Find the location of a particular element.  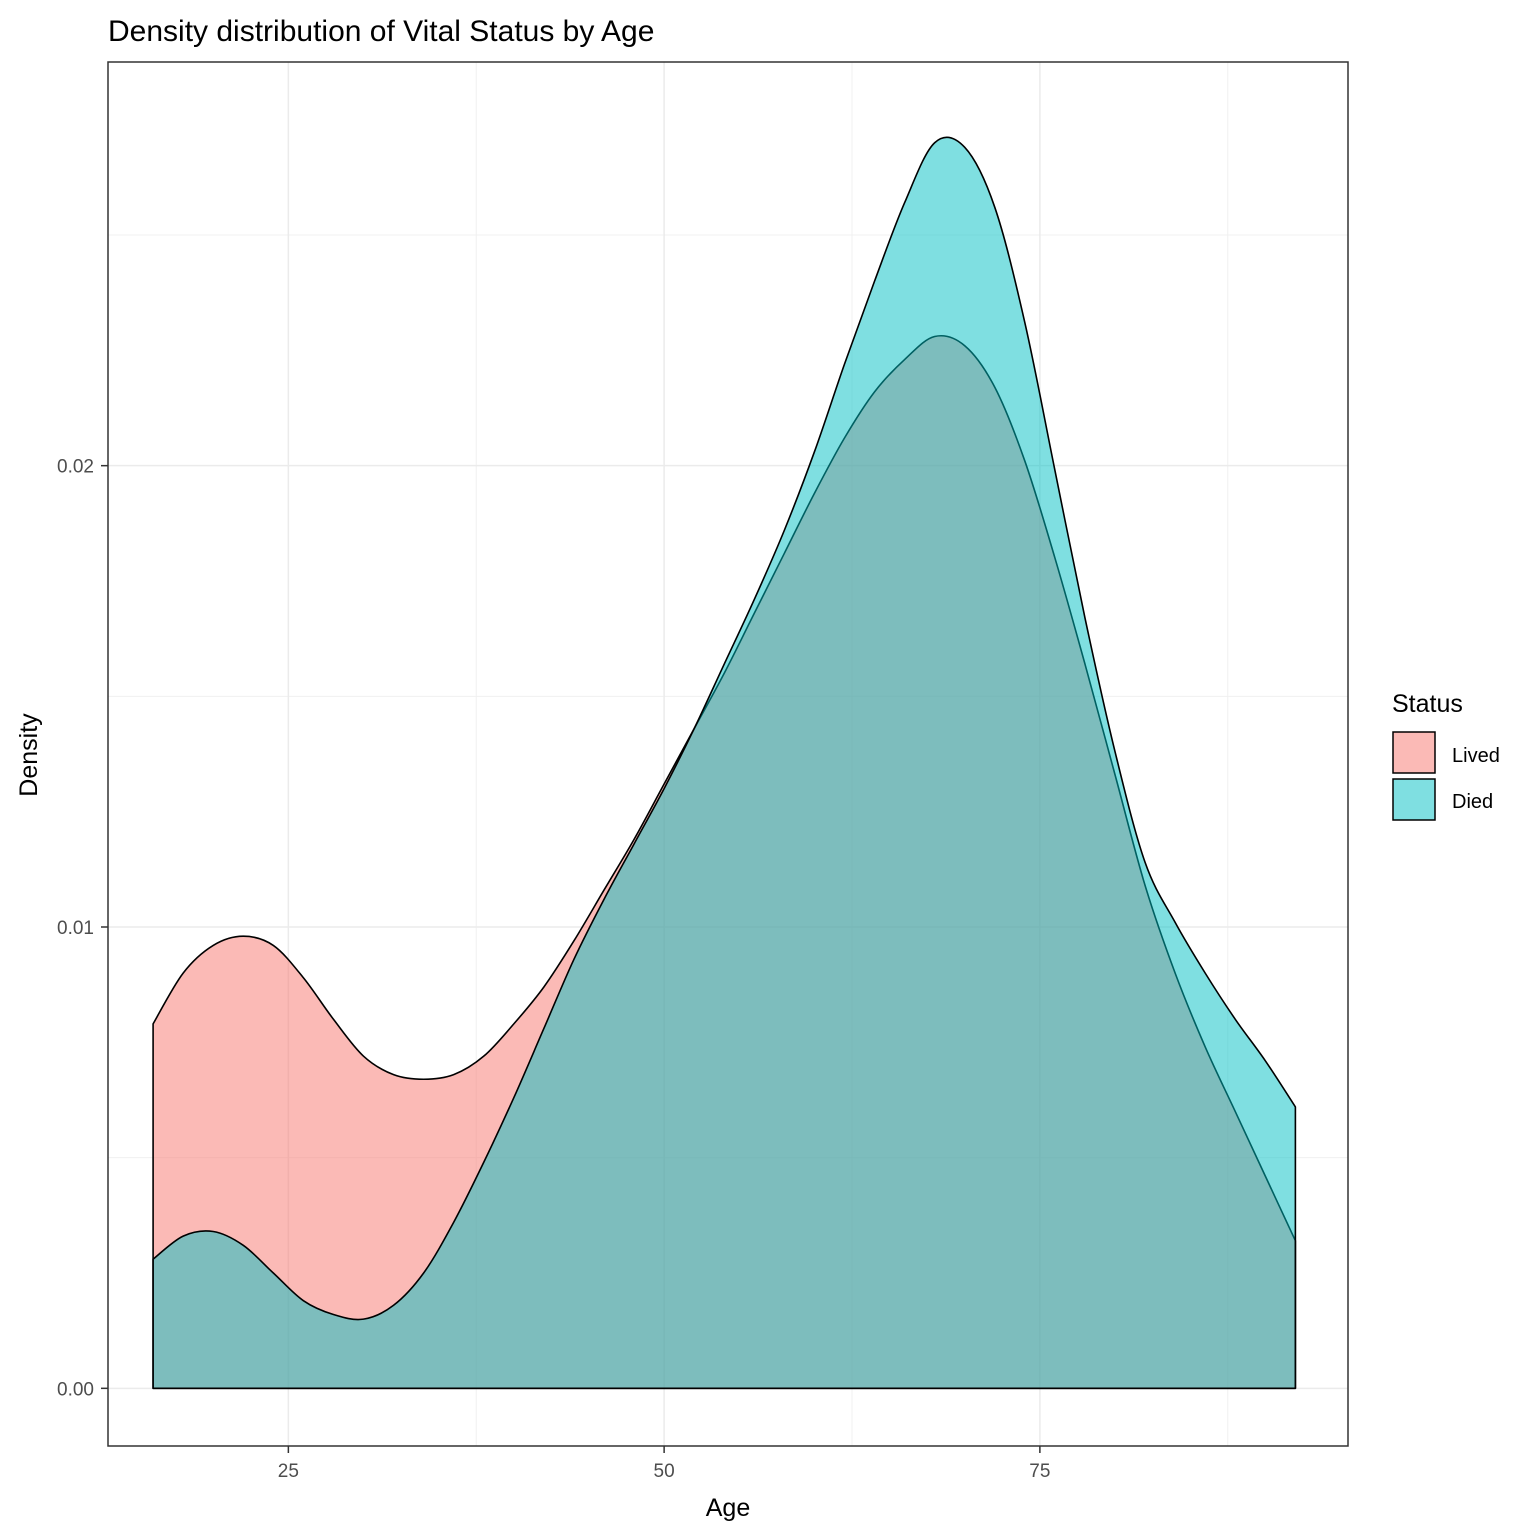

x-tick-label: 75 is located at coordinates (1039, 1471).